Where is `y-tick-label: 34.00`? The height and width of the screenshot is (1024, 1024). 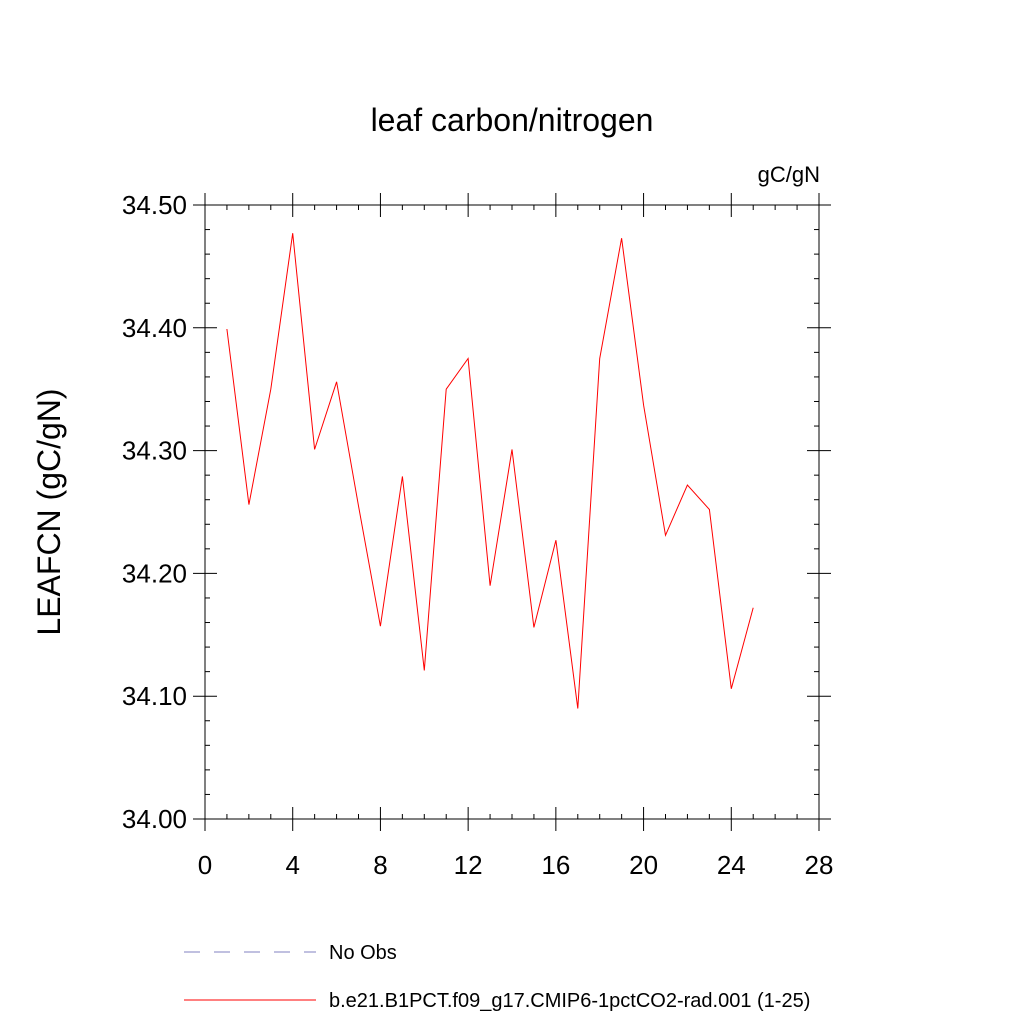 y-tick-label: 34.00 is located at coordinates (154, 819).